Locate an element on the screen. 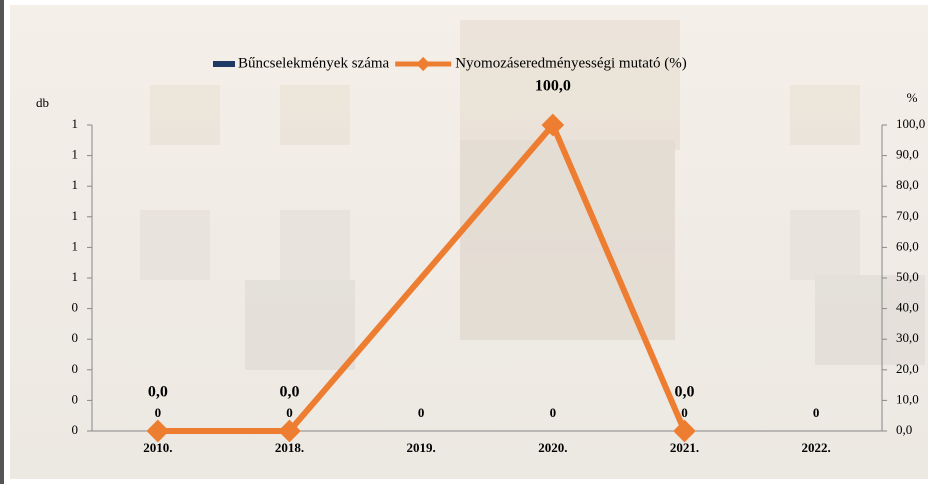 The width and height of the screenshot is (938, 484). y2-tick-label: 20,0 is located at coordinates (907, 368).